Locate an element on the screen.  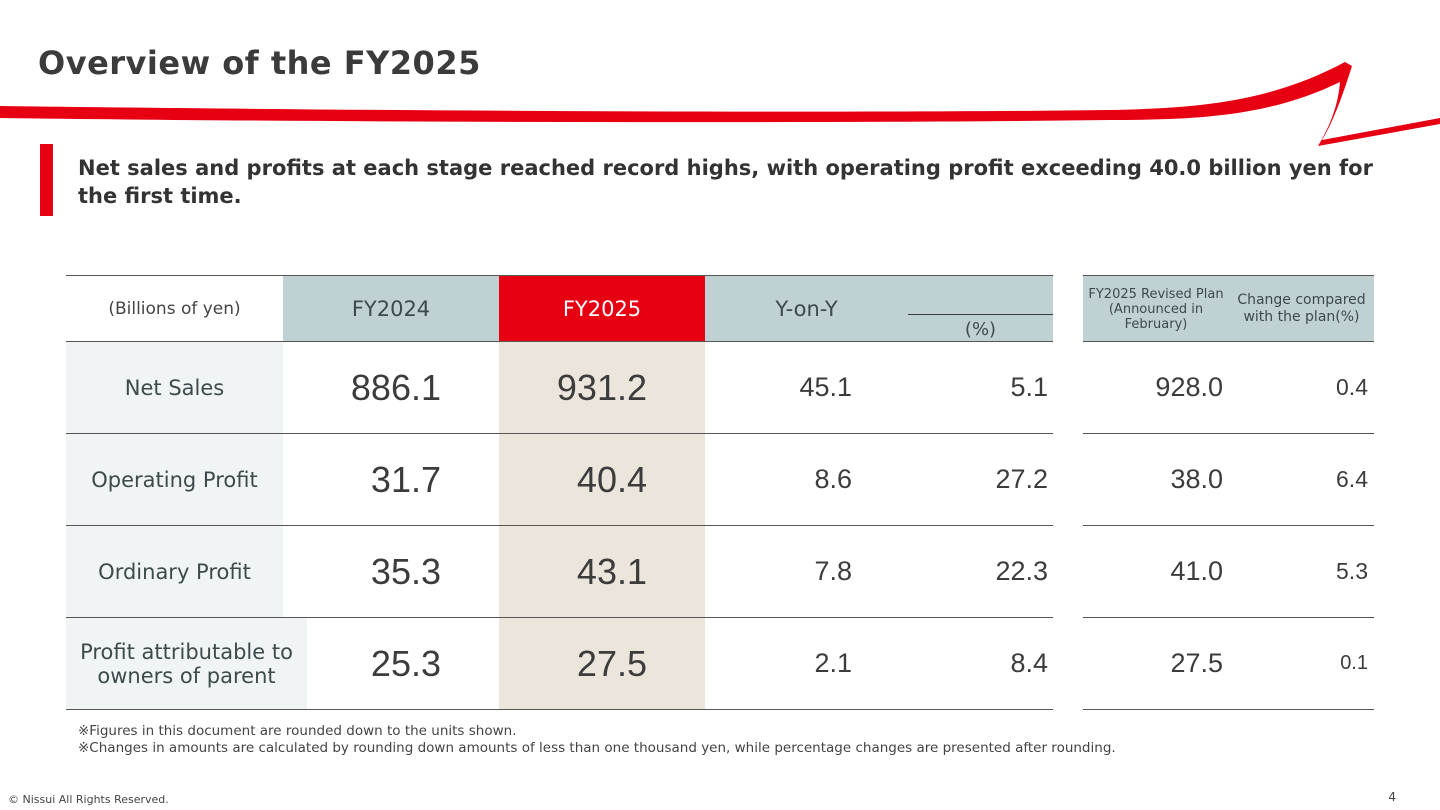
slide-title: Overview of the FY2025 is located at coordinates (259, 63).